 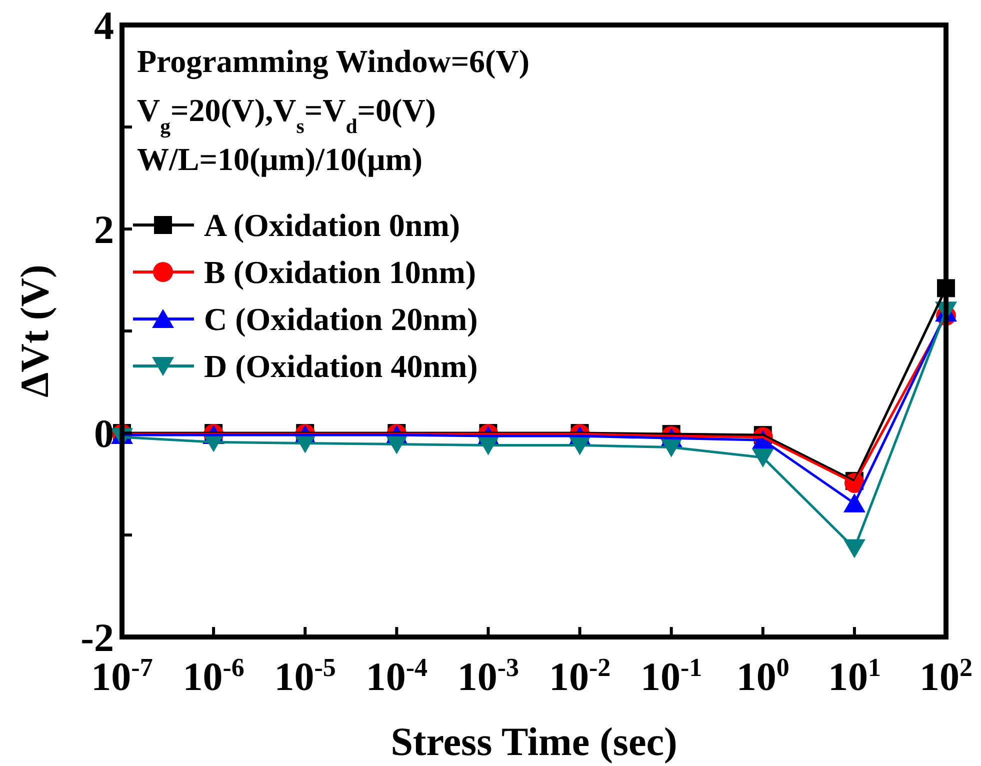 I want to click on x-tick-label: 10$^{-3}$, so click(x=488, y=675).